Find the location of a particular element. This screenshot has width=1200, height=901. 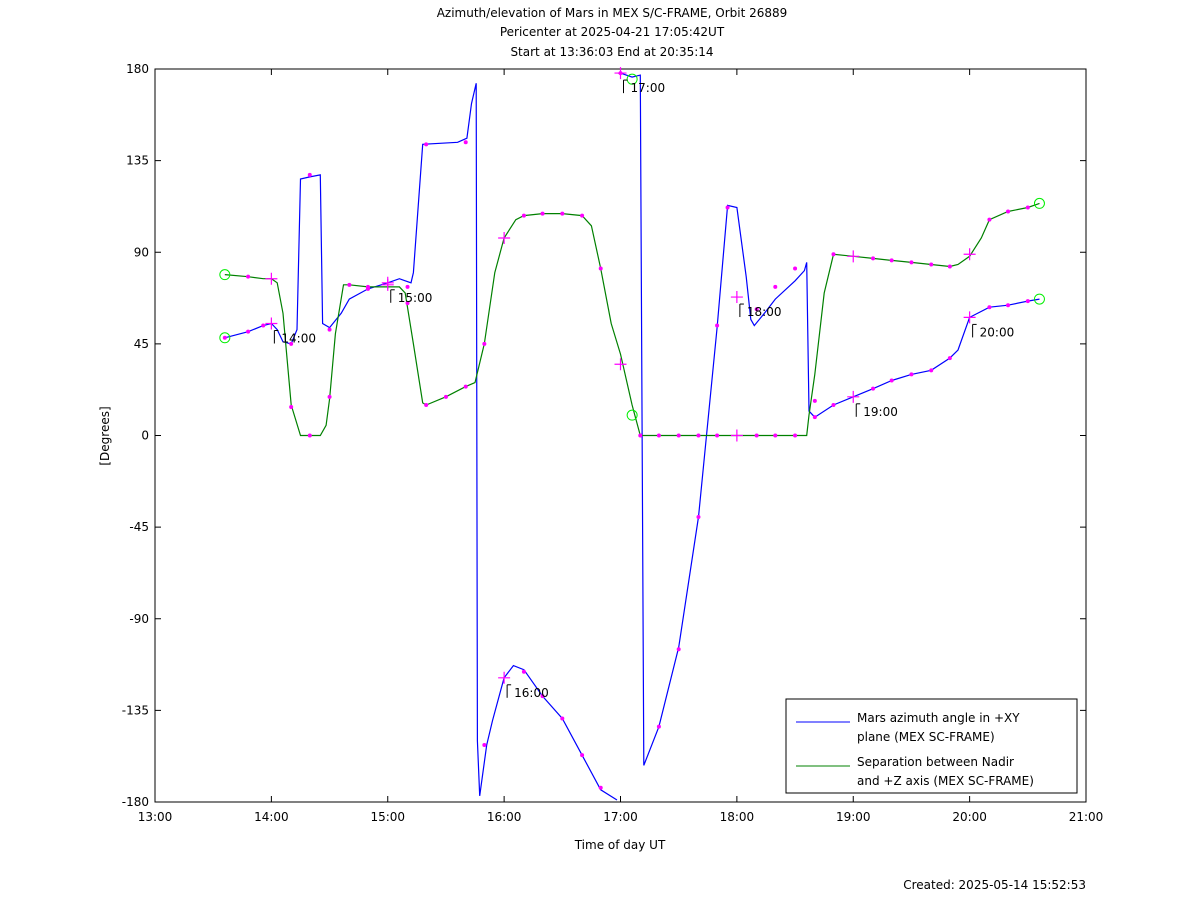

hour-label: 16:00 is located at coordinates (531, 693).